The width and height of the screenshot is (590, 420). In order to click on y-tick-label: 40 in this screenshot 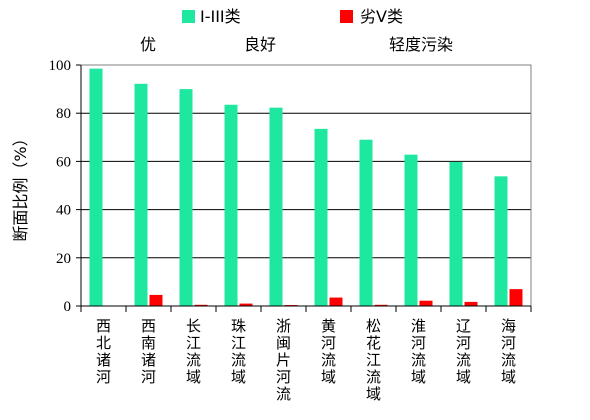, I will do `click(63, 211)`.